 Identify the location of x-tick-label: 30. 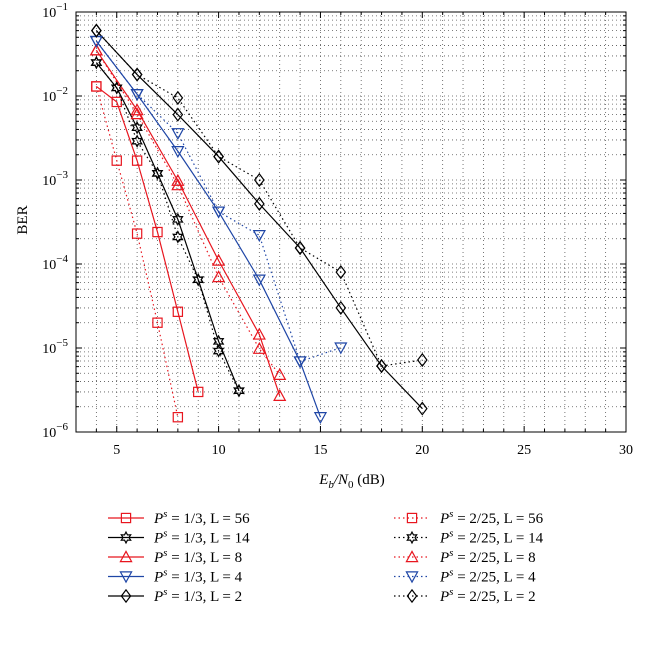
(626, 450).